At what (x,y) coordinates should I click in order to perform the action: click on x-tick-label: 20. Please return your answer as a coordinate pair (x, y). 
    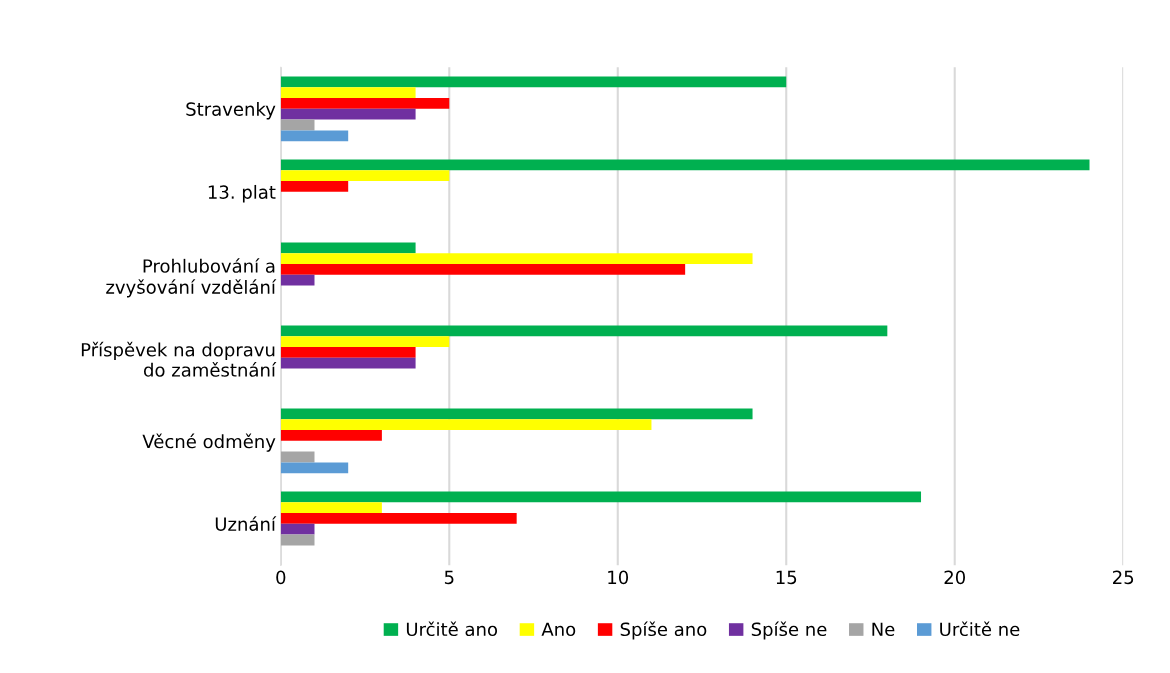
    Looking at the image, I should click on (955, 577).